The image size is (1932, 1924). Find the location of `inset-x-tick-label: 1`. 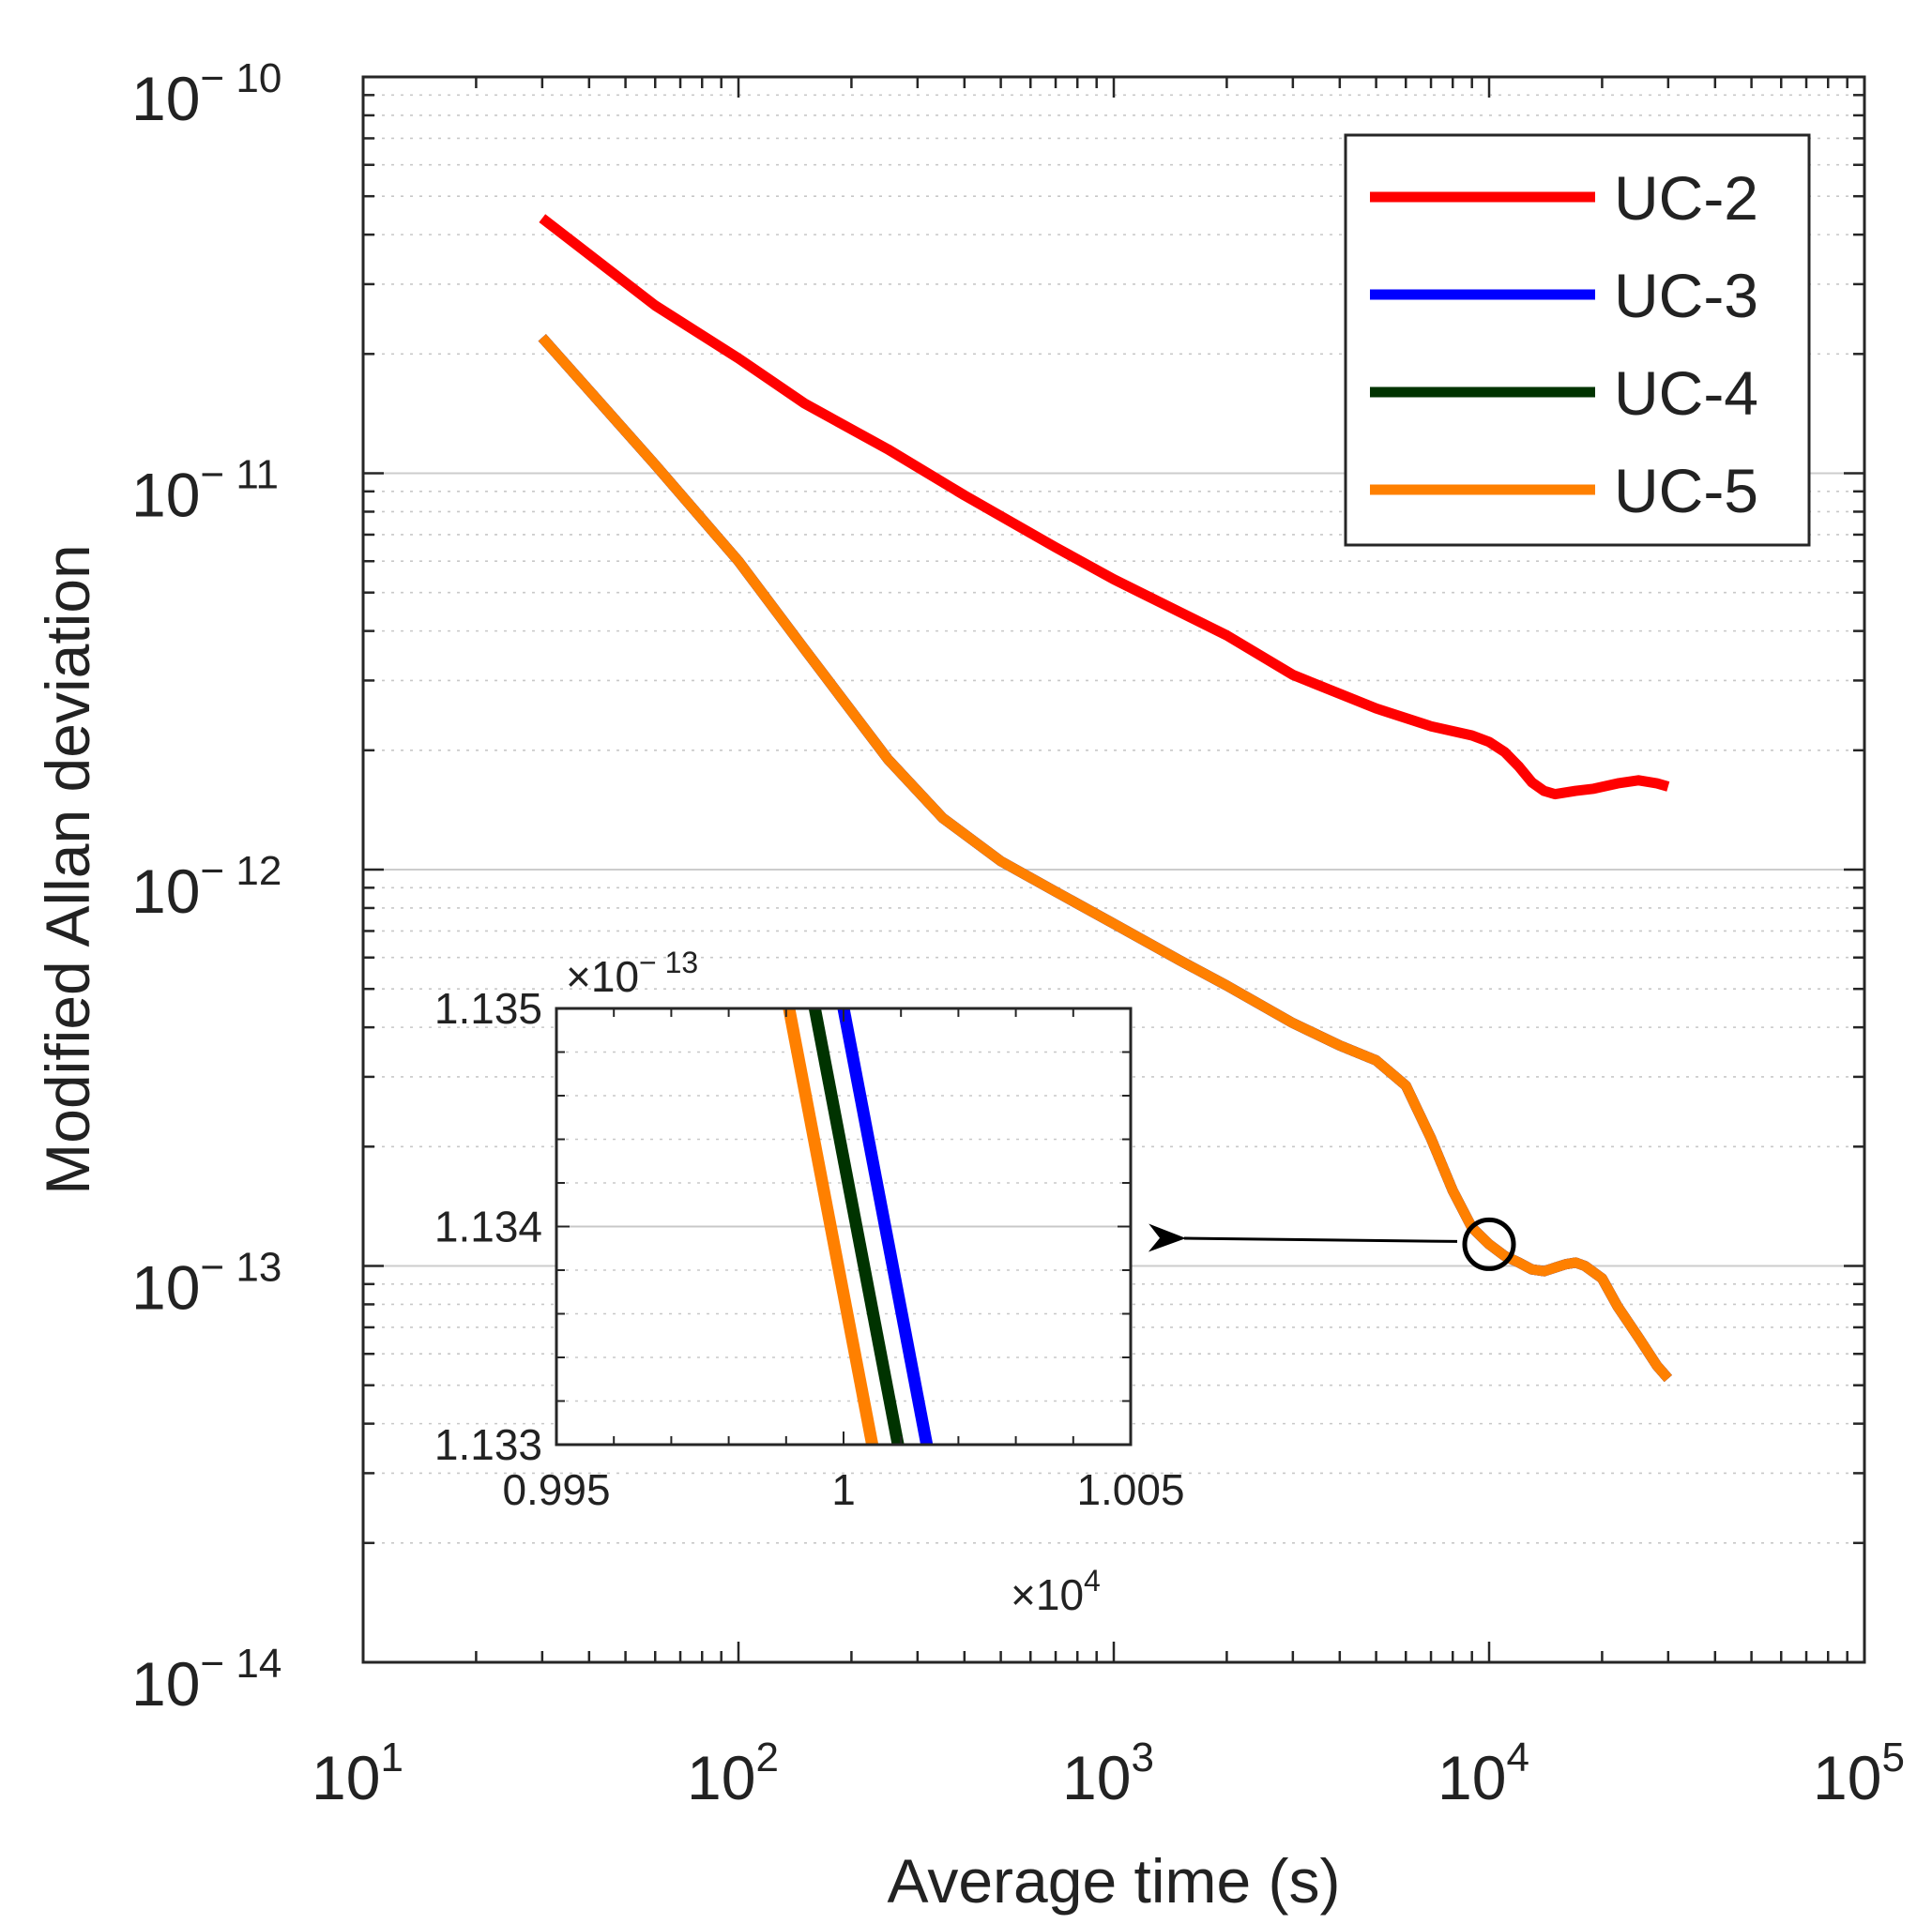

inset-x-tick-label: 1 is located at coordinates (843, 1490).